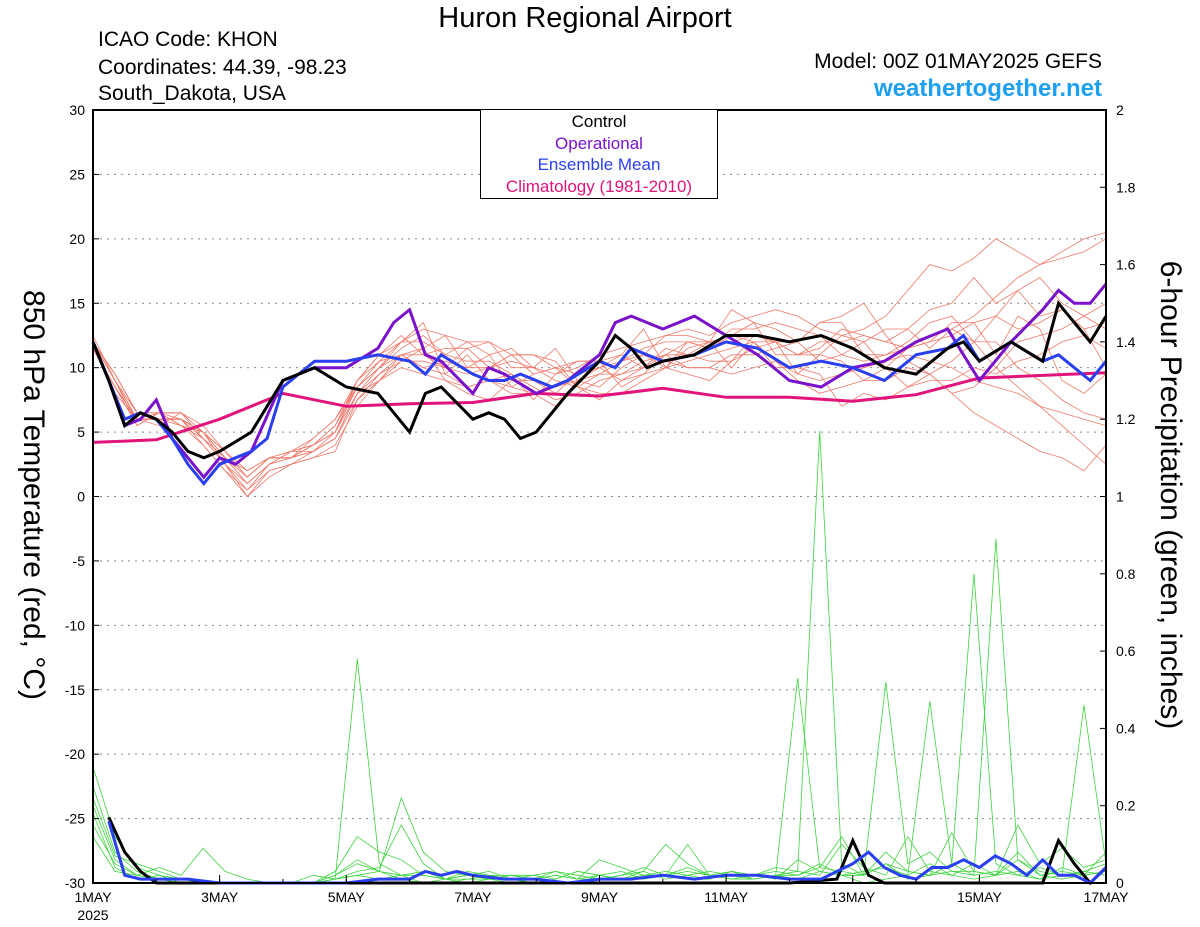 This screenshot has height=927, width=1200. Describe the element at coordinates (77, 303) in the screenshot. I see `y-tick-label: 15` at that location.